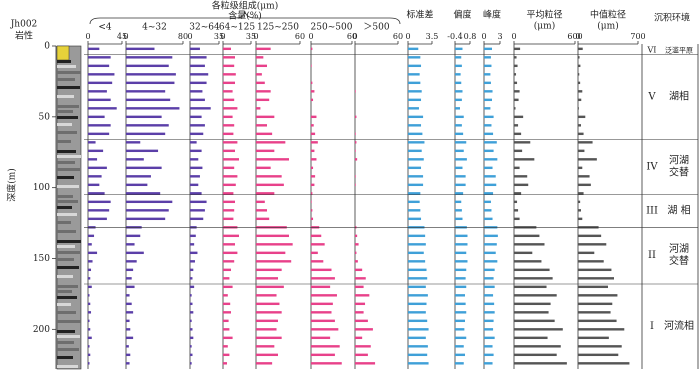 This screenshot has height=376, width=700. I want to click on env-title: 沉积环境, so click(672, 18).